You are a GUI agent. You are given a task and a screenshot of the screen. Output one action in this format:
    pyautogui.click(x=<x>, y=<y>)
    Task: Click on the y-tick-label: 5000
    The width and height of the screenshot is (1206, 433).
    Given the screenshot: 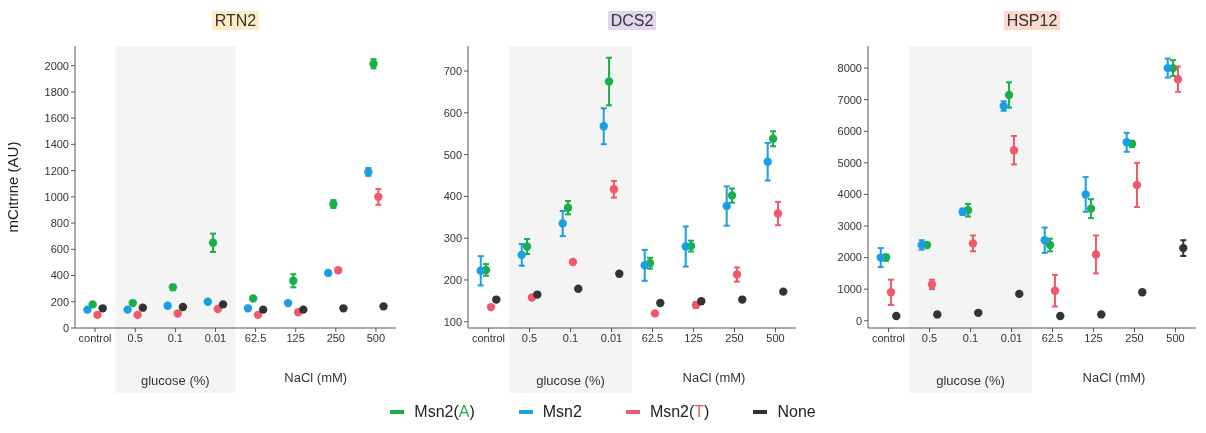 What is the action you would take?
    pyautogui.click(x=849, y=162)
    